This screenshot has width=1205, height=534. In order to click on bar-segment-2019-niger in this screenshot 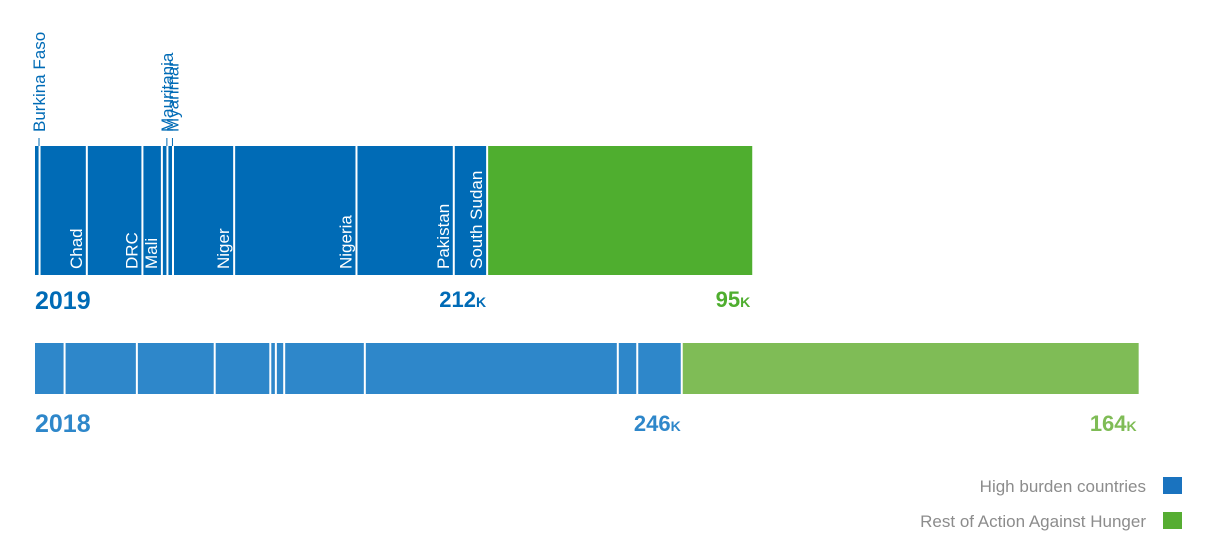, I will do `click(204, 210)`.